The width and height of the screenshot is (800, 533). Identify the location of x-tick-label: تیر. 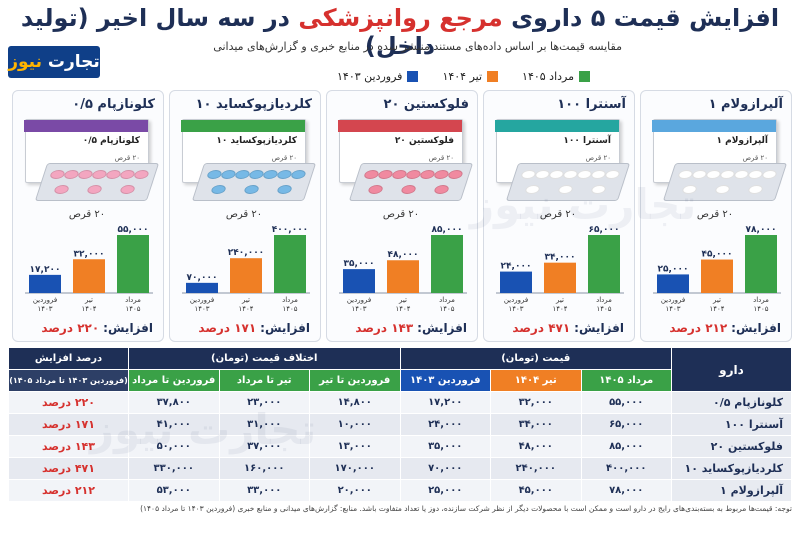
(402, 300).